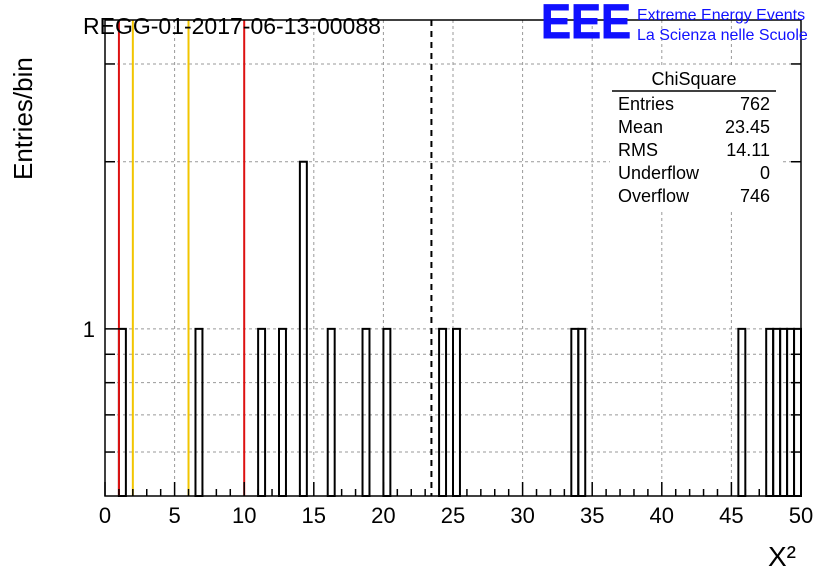 The height and width of the screenshot is (572, 836). What do you see at coordinates (586, 24) in the screenshot?
I see `eee-logo-icon: EEE` at bounding box center [586, 24].